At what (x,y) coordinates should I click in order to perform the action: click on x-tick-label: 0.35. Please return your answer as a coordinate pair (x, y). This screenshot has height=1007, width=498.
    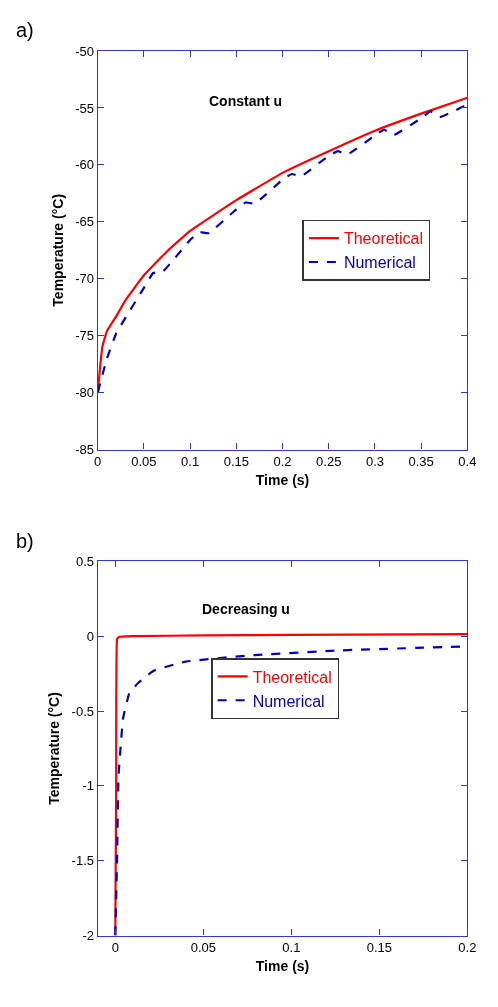
    Looking at the image, I should click on (421, 462).